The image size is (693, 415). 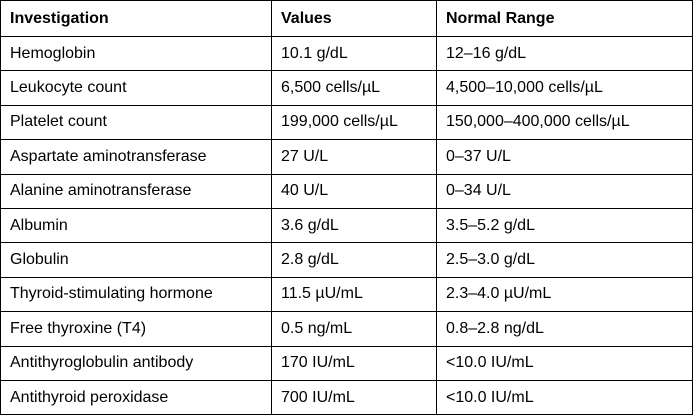 I want to click on table-row: Hemoglobin 10.1 g/dL 12–16 g/dL, so click(x=346, y=53).